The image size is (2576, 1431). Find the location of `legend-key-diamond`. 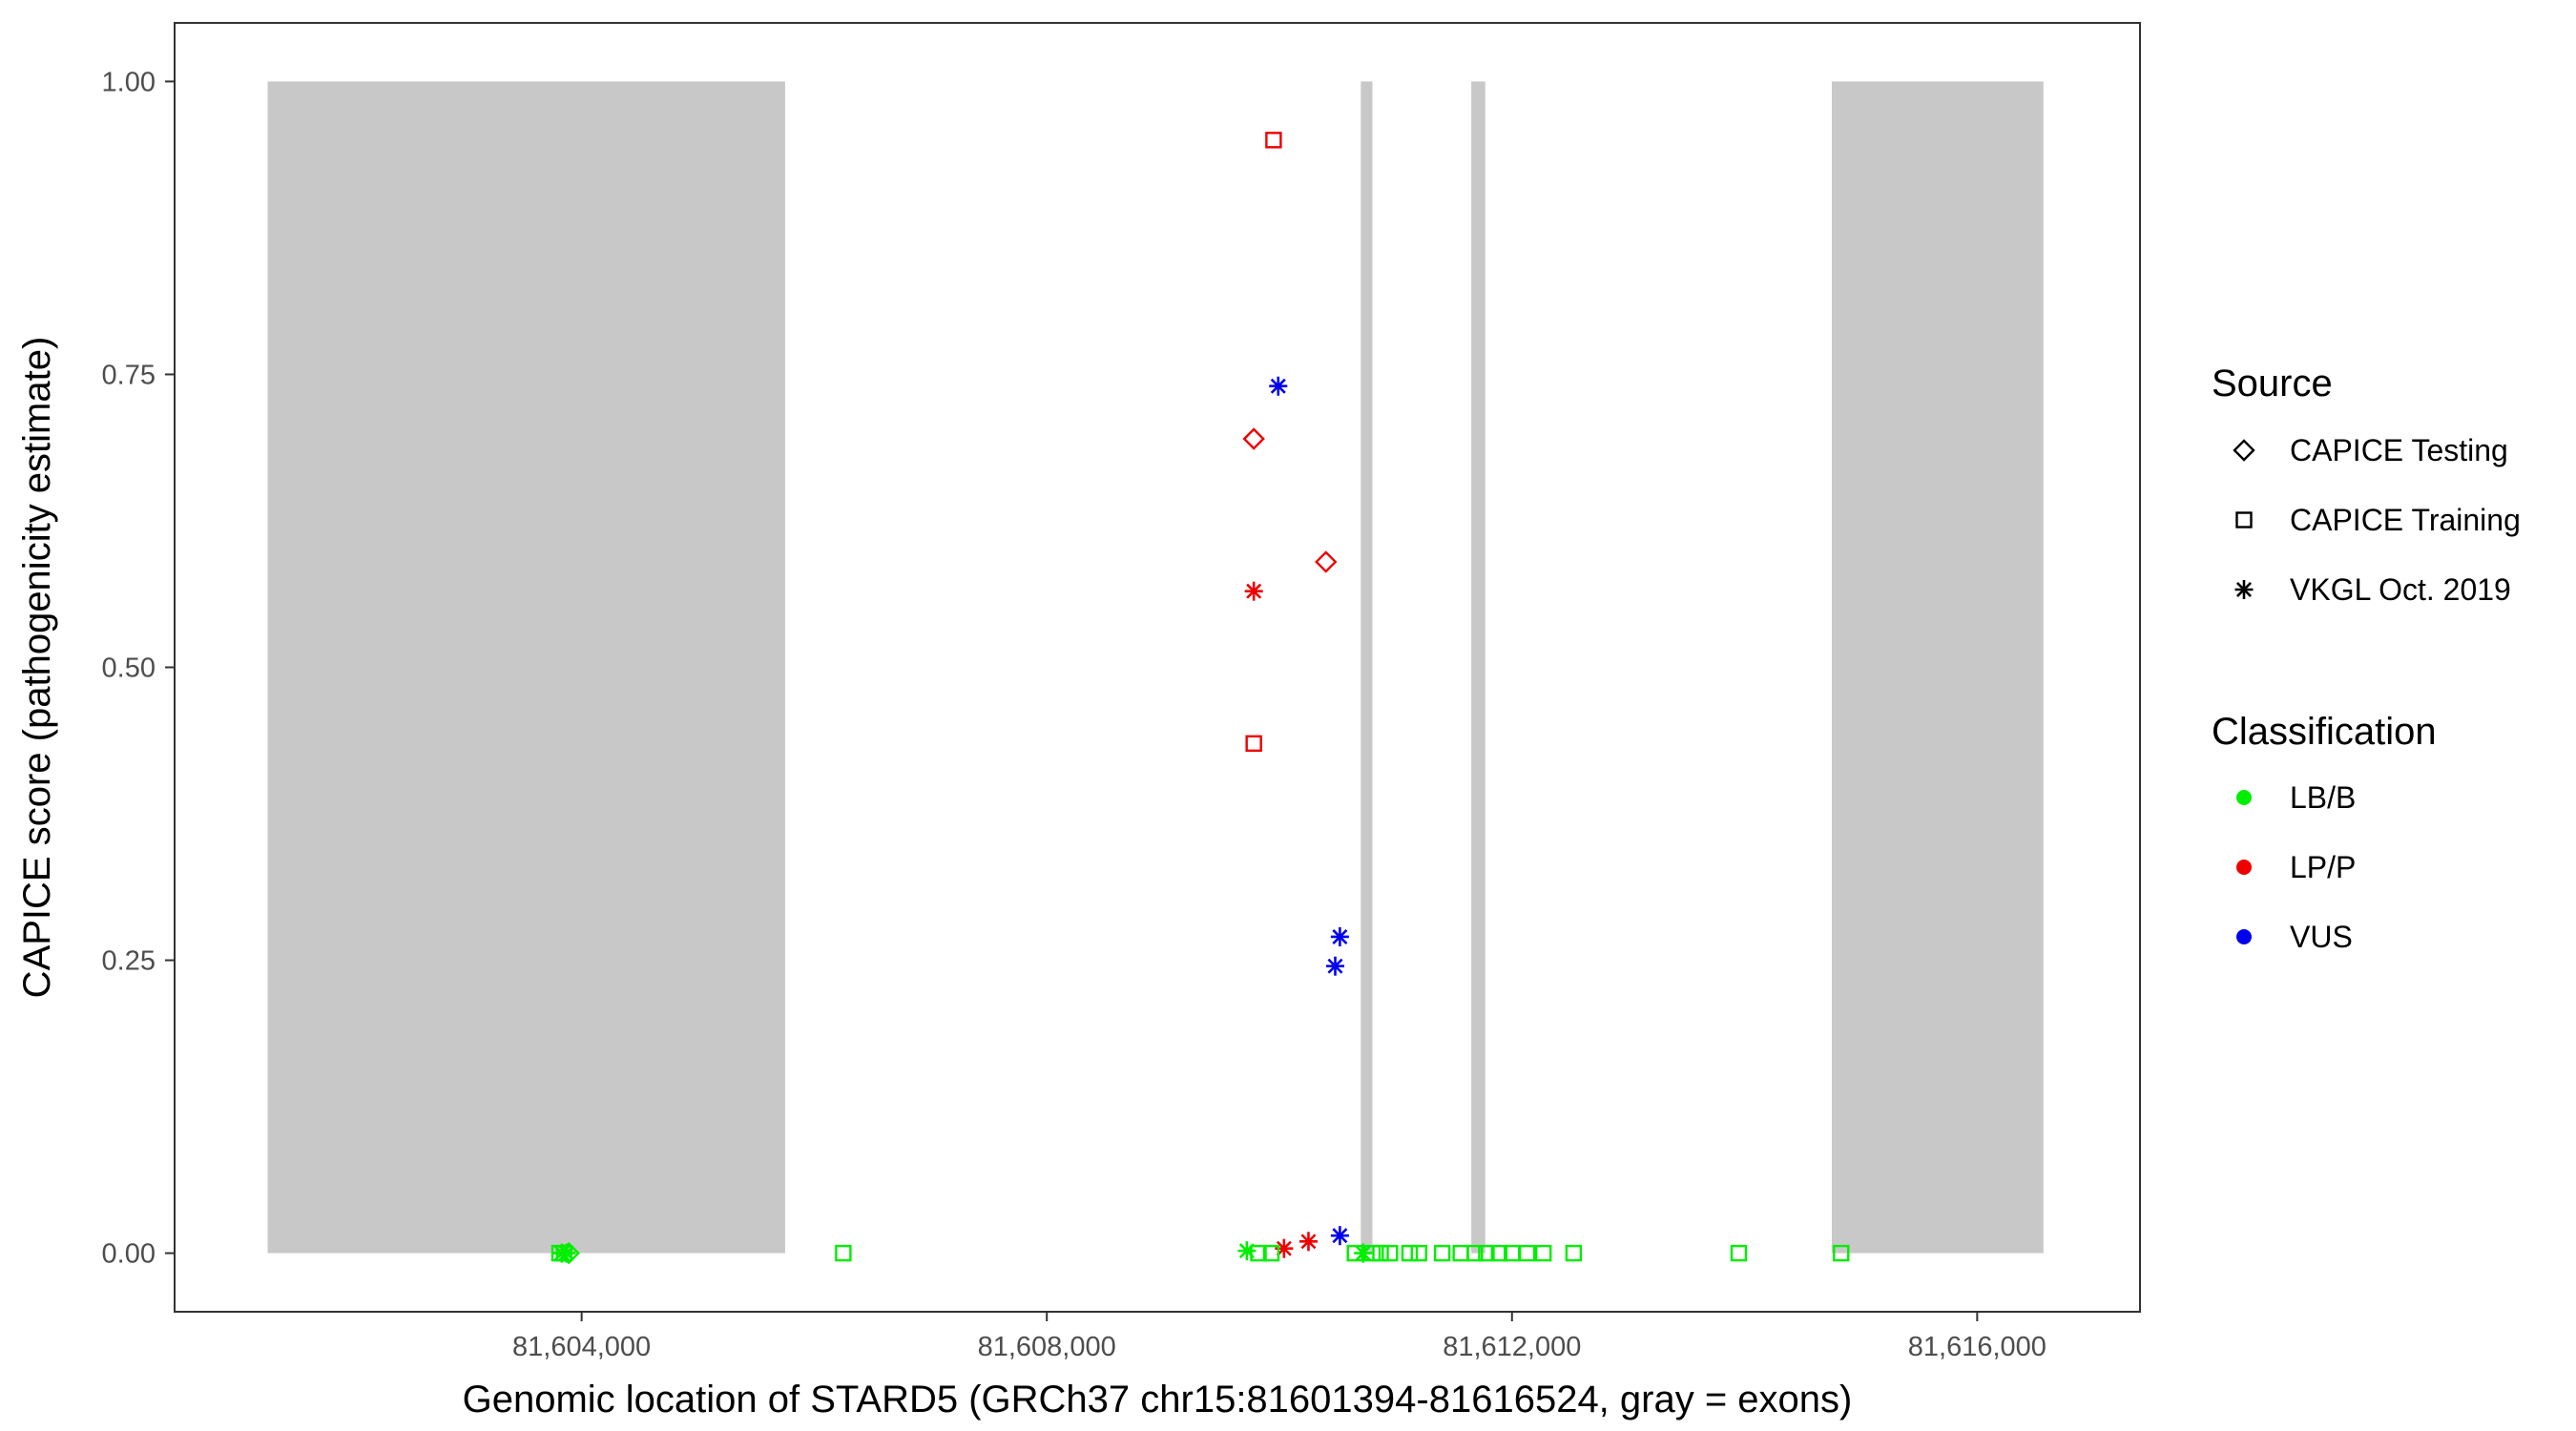

legend-key-diamond is located at coordinates (2244, 450).